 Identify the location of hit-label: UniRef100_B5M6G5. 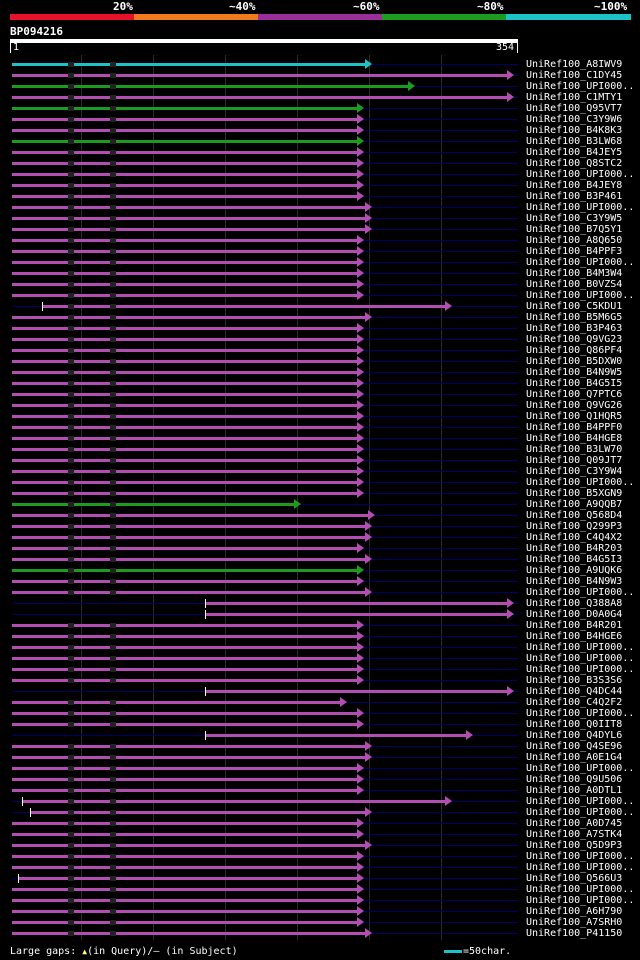
(574, 317).